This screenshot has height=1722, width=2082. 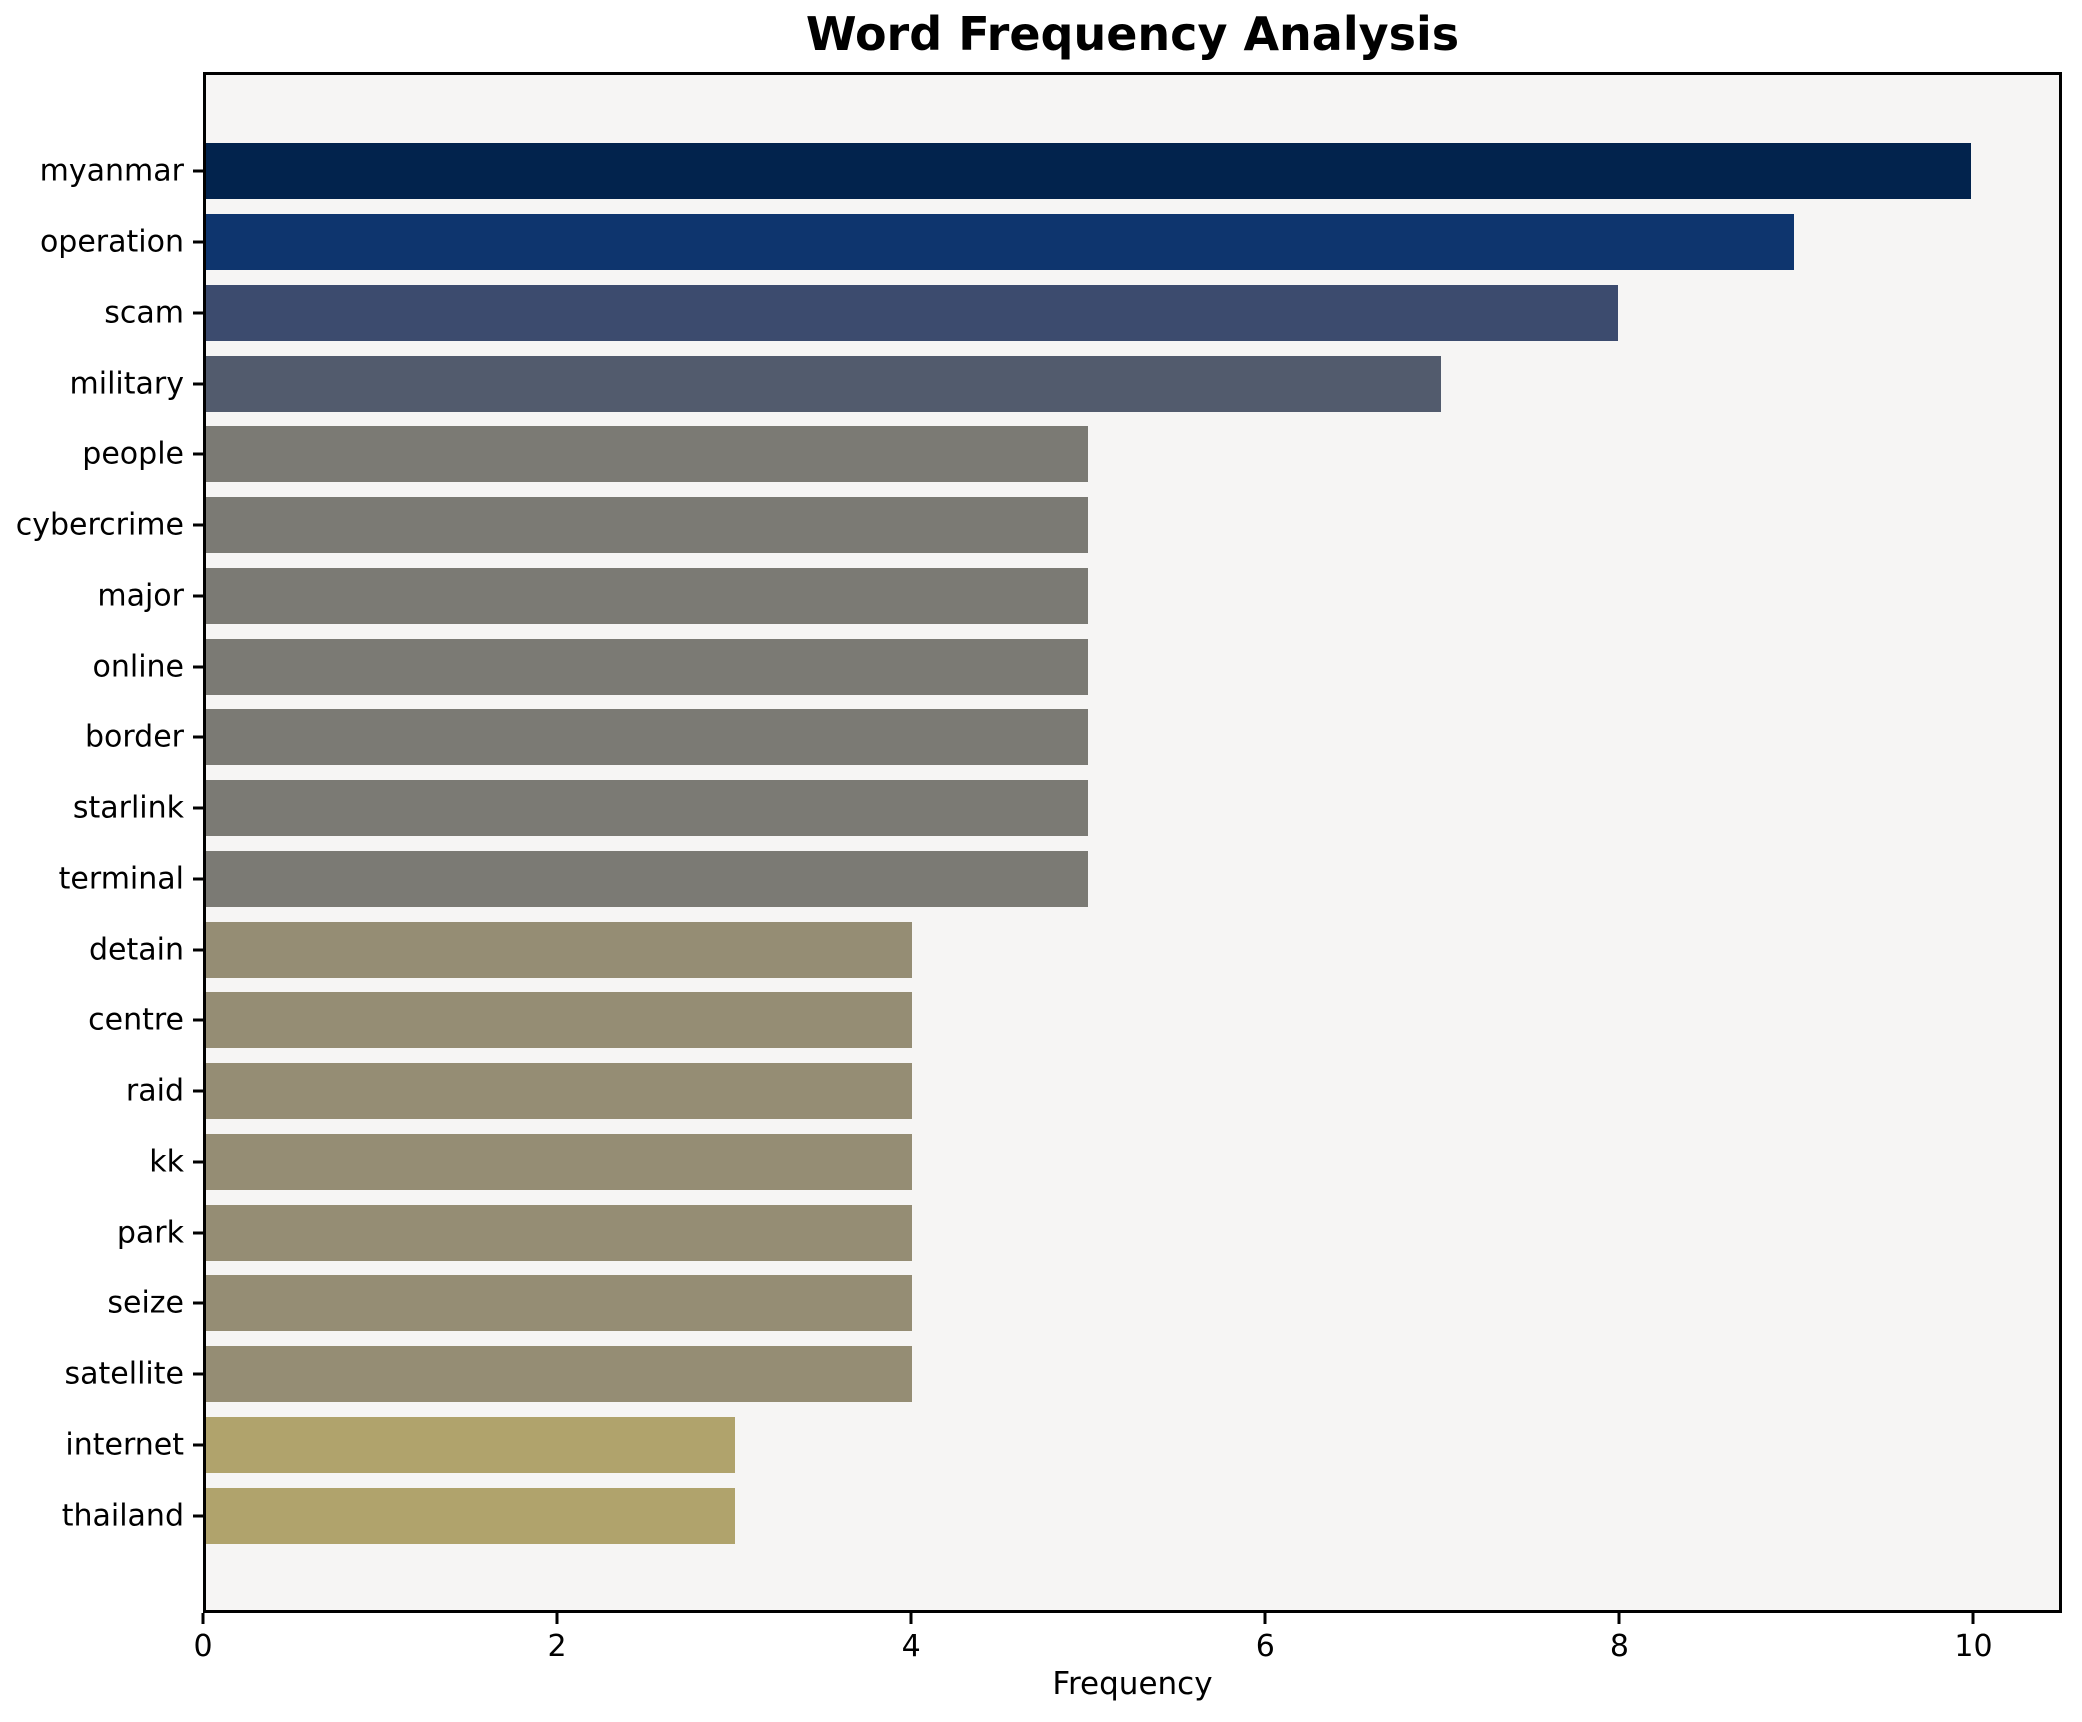 I want to click on bar-row: military, so click(x=1064, y=383).